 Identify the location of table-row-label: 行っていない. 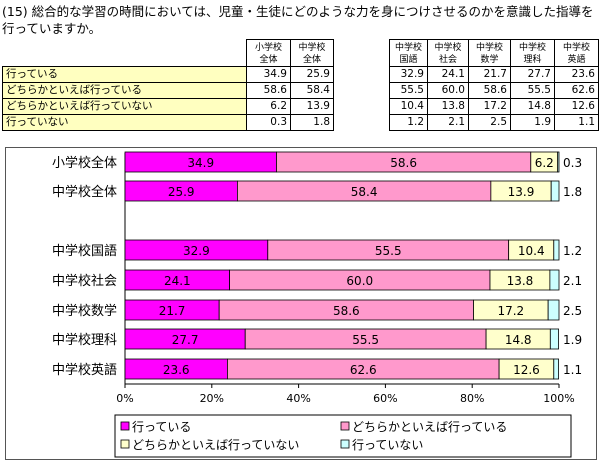
(124, 122).